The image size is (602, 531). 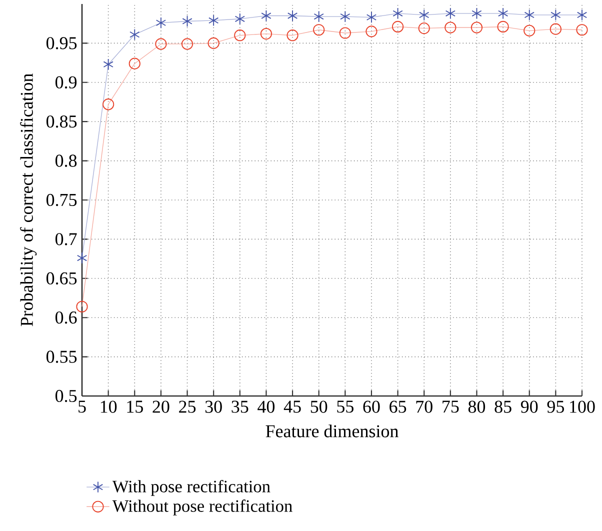 What do you see at coordinates (66, 317) in the screenshot?
I see `y-tick-label: 0.6` at bounding box center [66, 317].